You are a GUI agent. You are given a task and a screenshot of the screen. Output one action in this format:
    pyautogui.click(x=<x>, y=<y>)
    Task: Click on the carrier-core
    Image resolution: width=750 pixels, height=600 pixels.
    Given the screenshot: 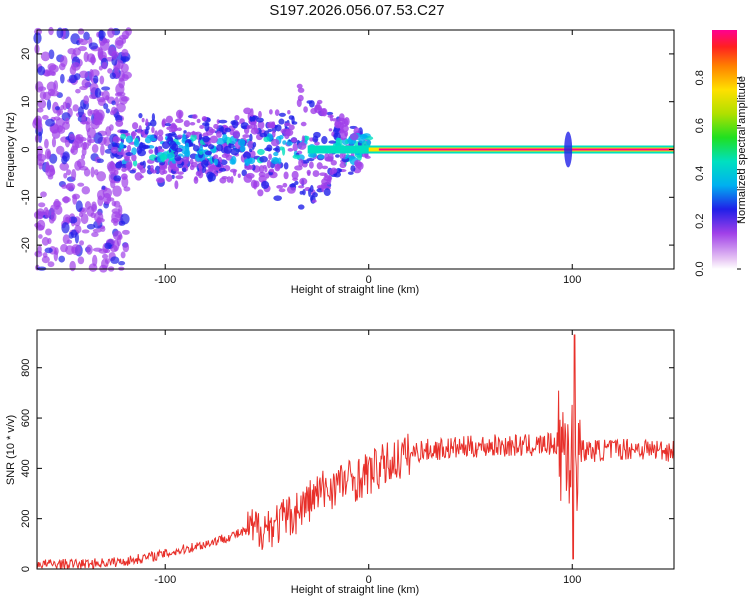 What is the action you would take?
    pyautogui.click(x=526, y=149)
    